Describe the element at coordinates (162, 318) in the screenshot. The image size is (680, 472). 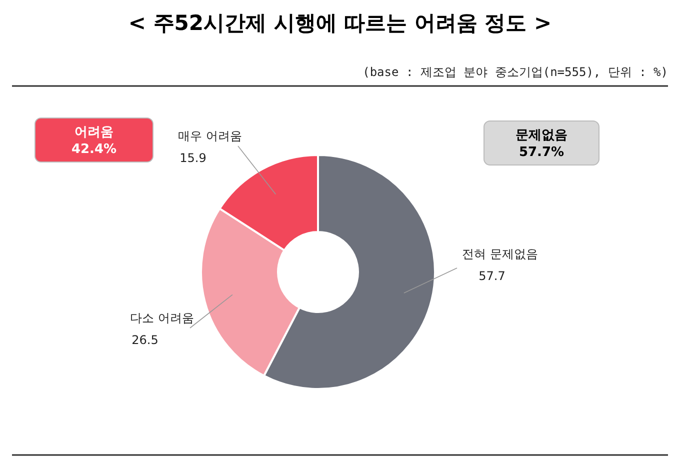
I see `slice-label: 다소 어려움` at that location.